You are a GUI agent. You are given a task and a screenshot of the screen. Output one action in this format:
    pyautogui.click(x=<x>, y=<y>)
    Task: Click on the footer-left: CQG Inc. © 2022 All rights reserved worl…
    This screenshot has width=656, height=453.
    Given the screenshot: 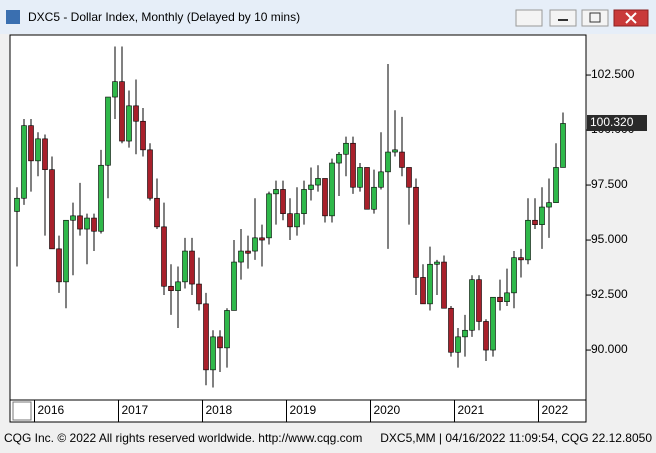 What is the action you would take?
    pyautogui.click(x=183, y=438)
    